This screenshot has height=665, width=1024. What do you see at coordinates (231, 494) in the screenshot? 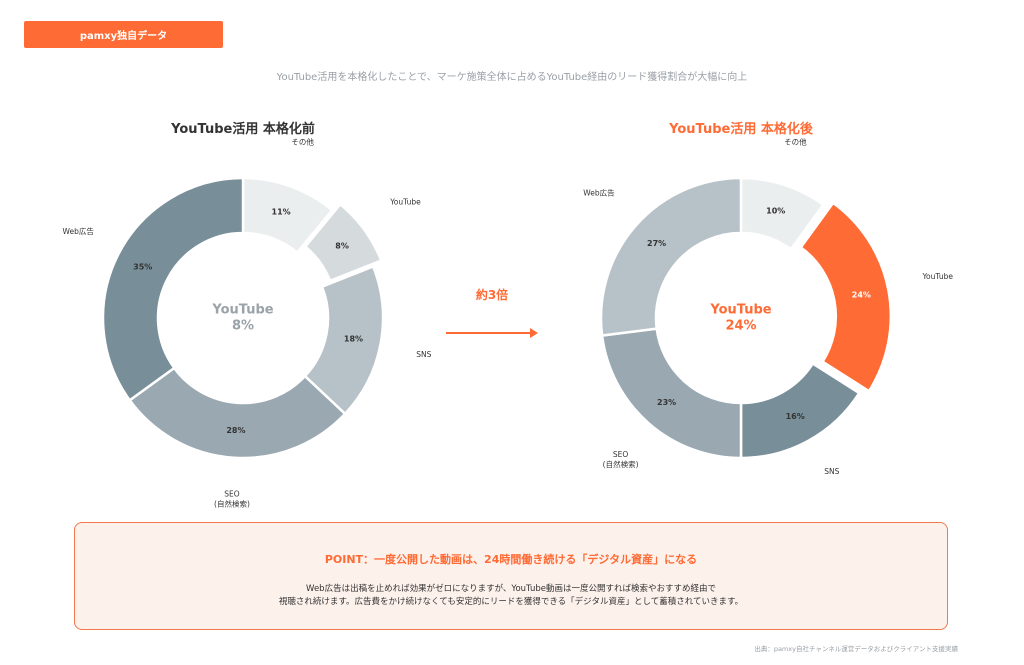
I see `slice-name-label-0-3-0: SEO` at bounding box center [231, 494].